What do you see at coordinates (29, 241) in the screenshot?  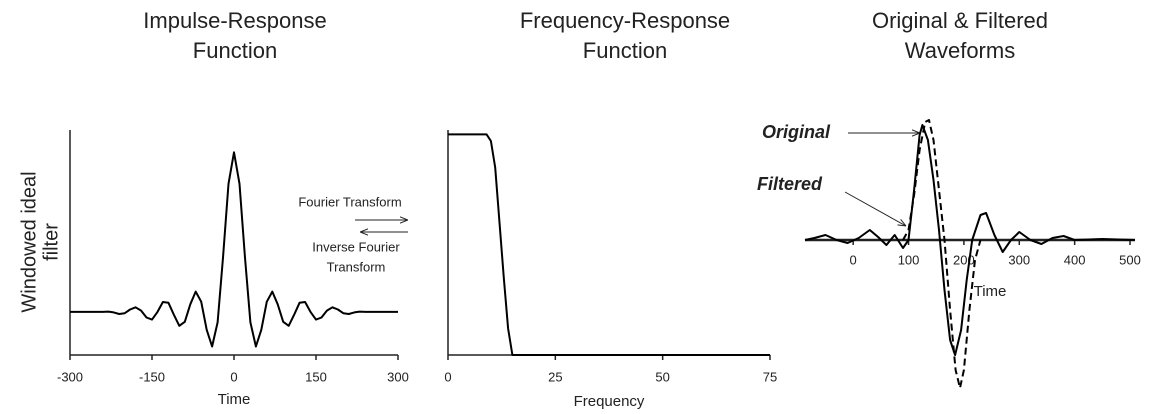 I see `y-axis-label: Windowed ideal` at bounding box center [29, 241].